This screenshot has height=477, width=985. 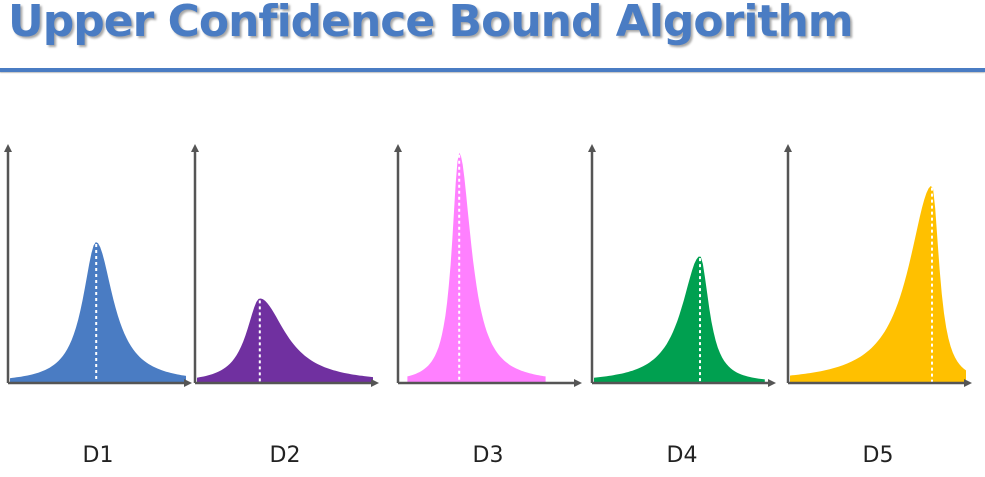 I want to click on distribution-label-d3: D3, so click(x=488, y=455).